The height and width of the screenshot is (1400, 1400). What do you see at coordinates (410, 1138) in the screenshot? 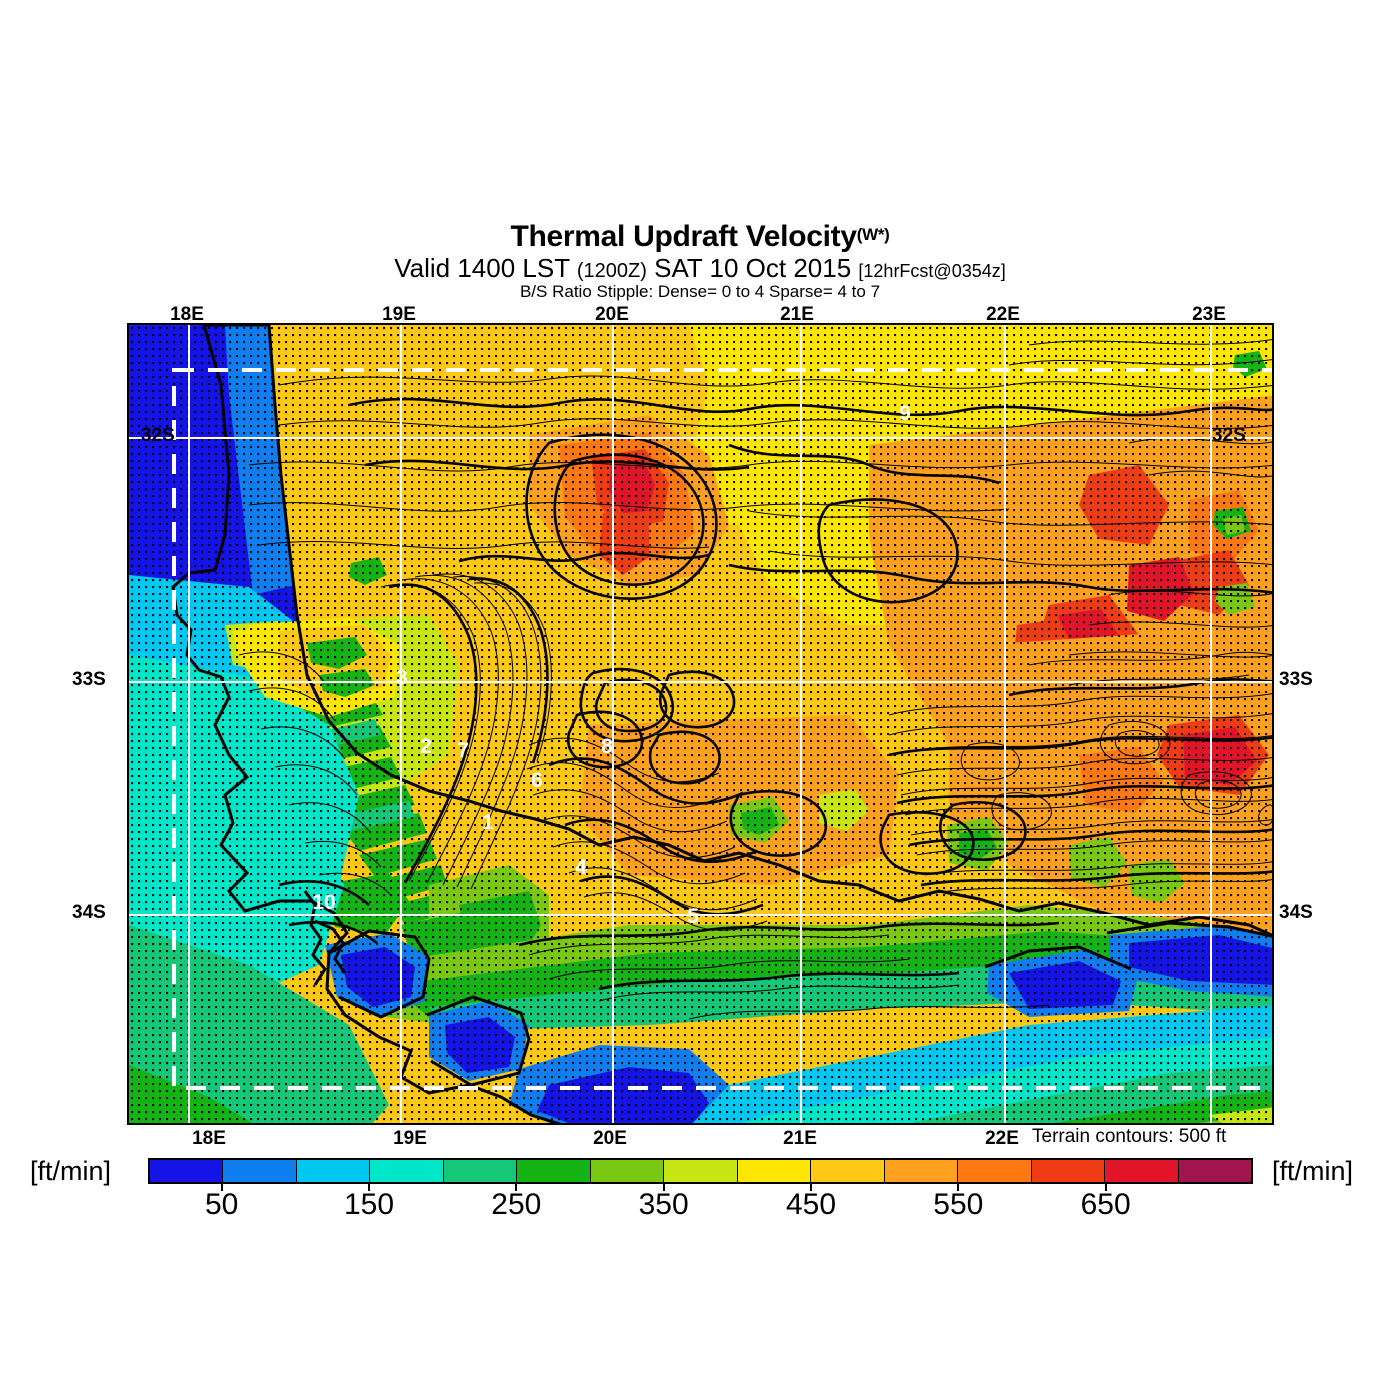
I see `axis-label-lon-bottom-19e: 19E` at bounding box center [410, 1138].